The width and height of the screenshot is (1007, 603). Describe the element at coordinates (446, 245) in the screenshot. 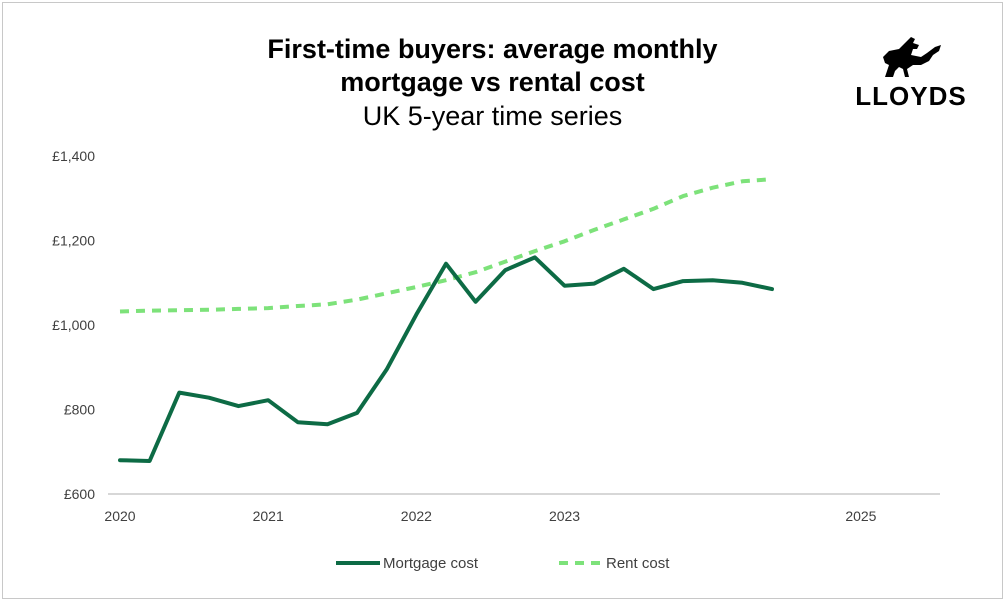

I see `rent-series-line` at that location.